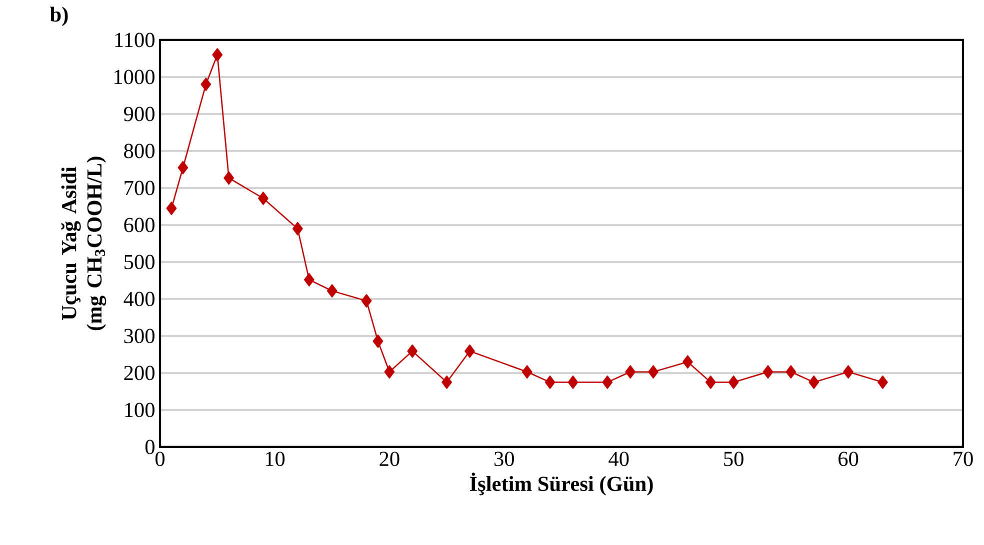  I want to click on y-tick-label: 0, so click(149, 447).